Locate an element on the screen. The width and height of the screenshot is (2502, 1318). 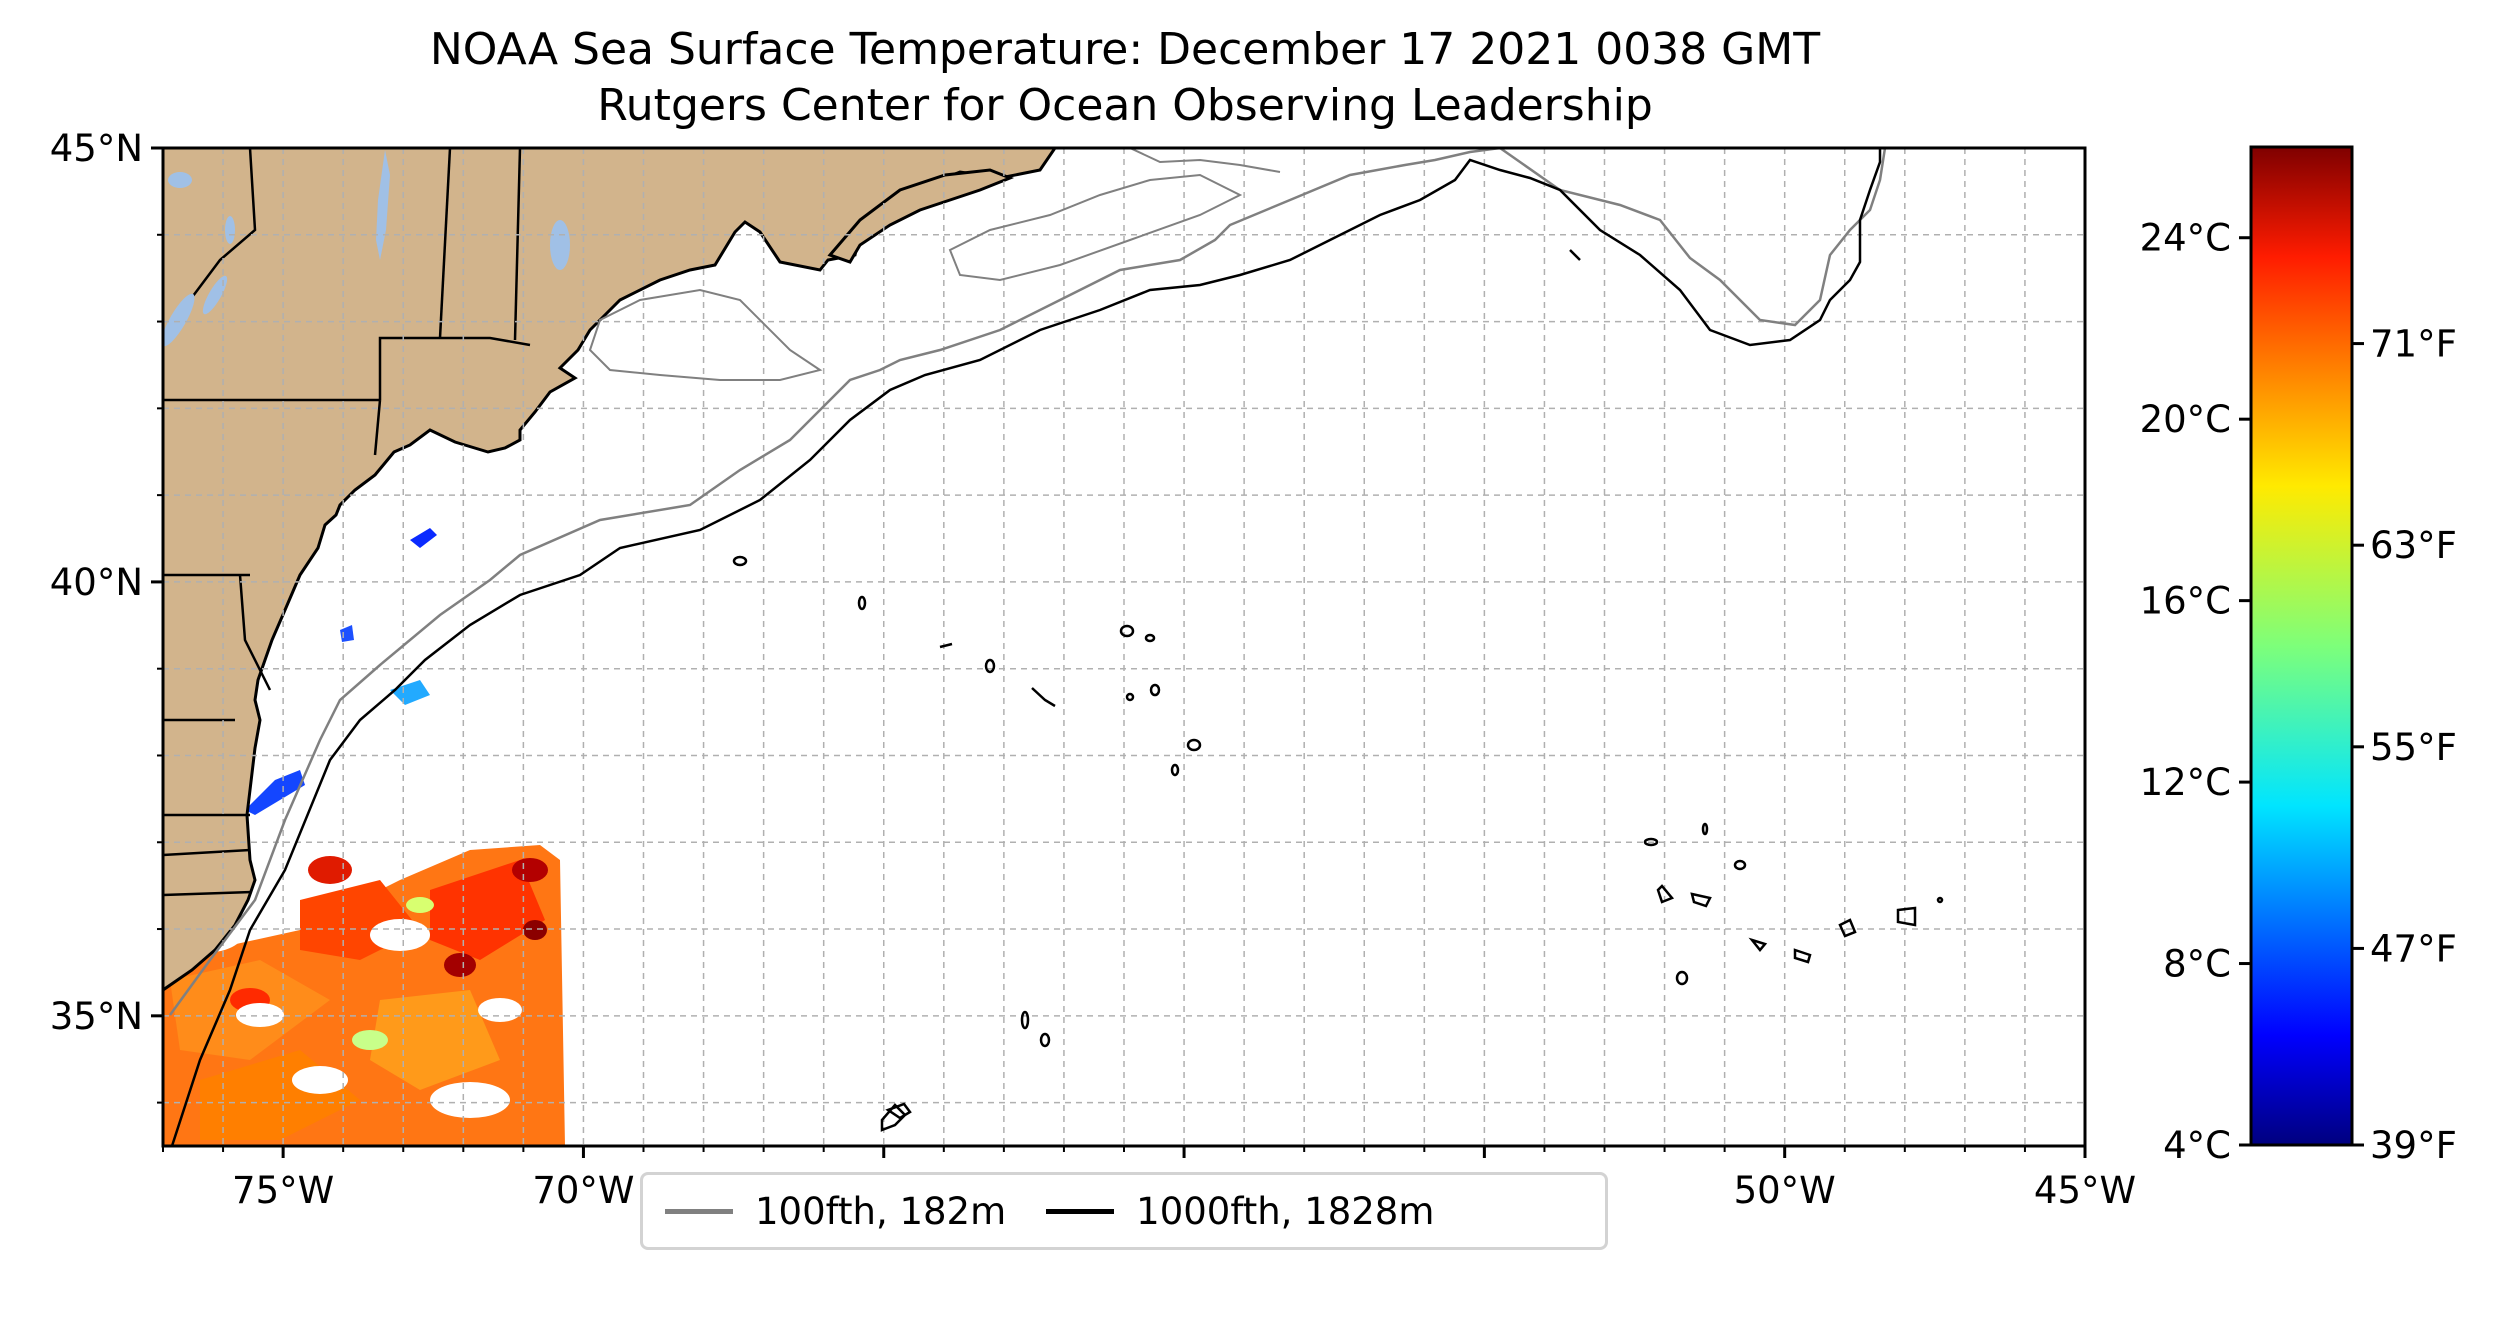
legend-item-1000fth: 1000fth, 1828m is located at coordinates (1240, 1211).